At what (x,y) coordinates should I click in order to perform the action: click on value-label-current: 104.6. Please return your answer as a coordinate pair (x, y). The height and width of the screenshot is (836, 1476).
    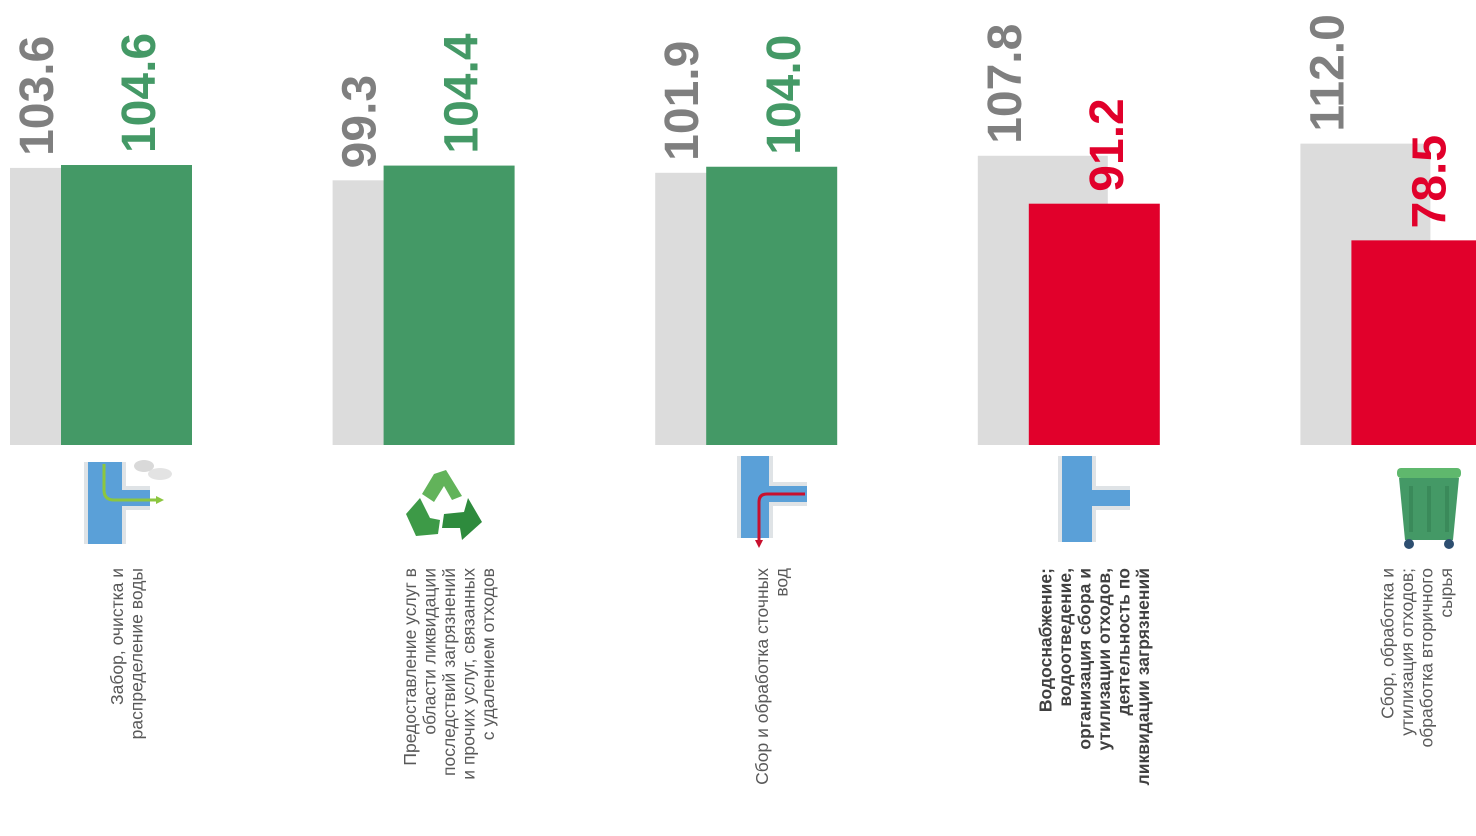
    Looking at the image, I should click on (139, 93).